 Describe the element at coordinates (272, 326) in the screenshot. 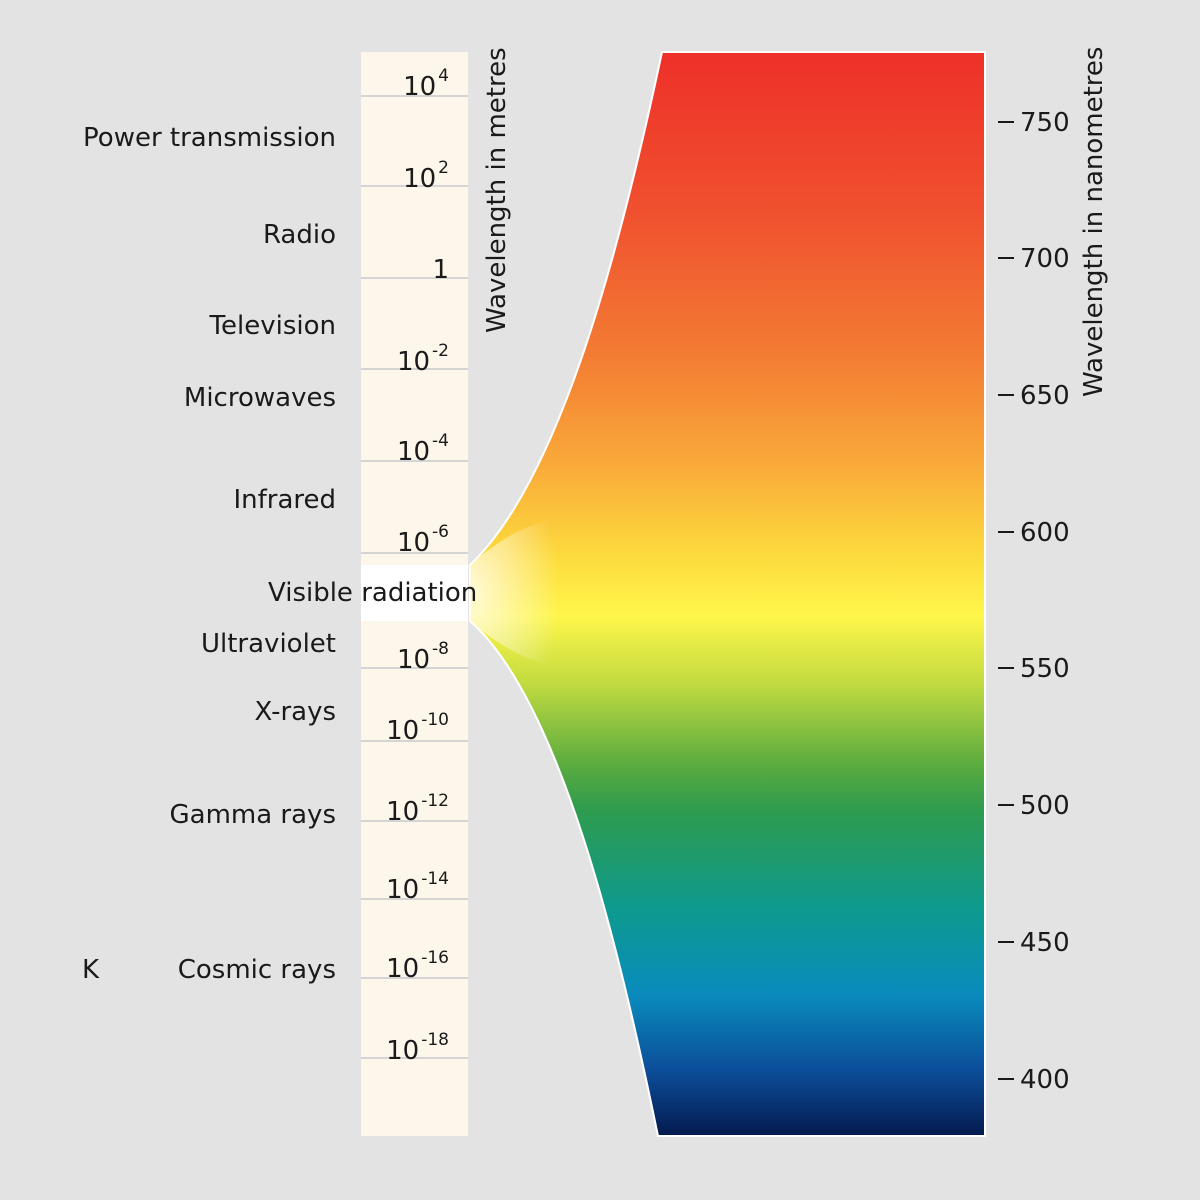

I see `band-label: Television` at that location.